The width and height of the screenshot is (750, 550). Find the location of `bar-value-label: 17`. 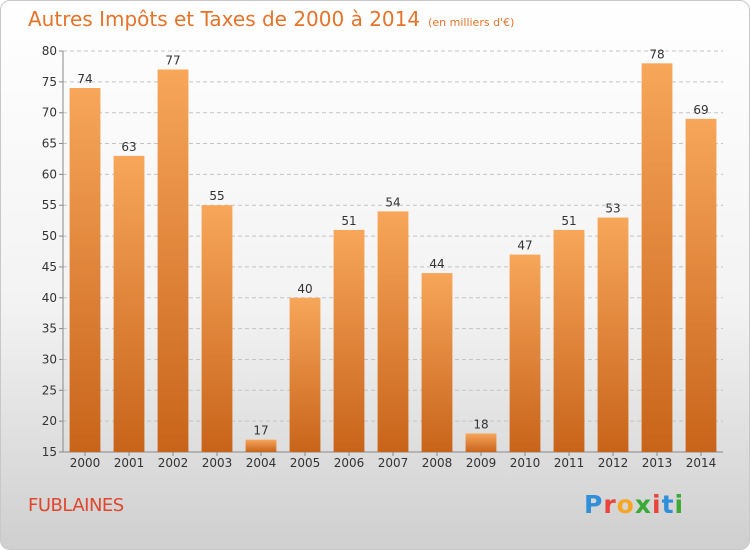

bar-value-label: 17 is located at coordinates (260, 431).